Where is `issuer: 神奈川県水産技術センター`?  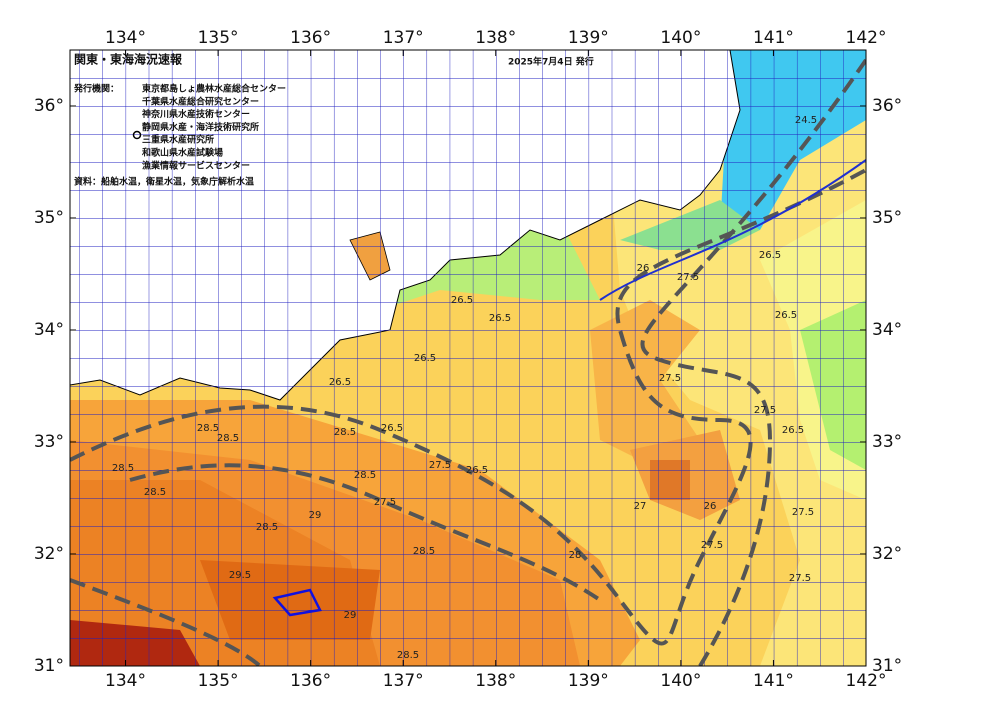
issuer: 神奈川県水産技術センター is located at coordinates (196, 114).